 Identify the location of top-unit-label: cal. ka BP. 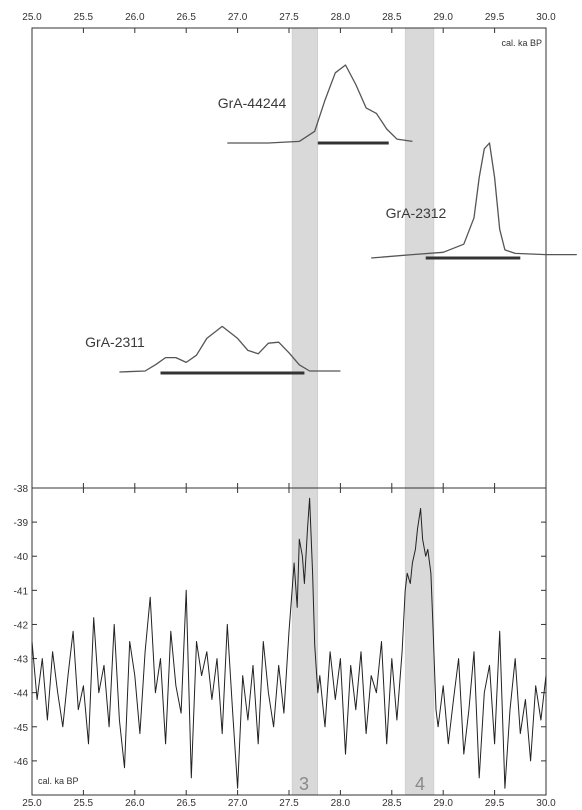
(521, 43).